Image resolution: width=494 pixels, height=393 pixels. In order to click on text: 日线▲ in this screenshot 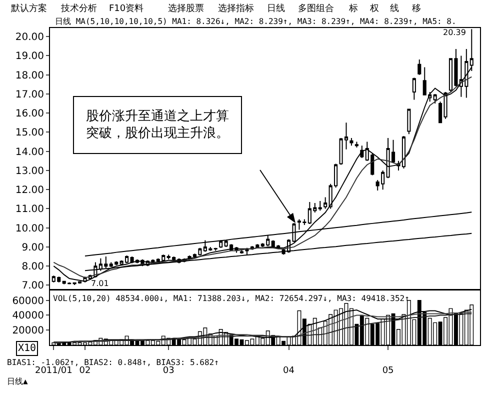, I will do `click(17, 381)`.